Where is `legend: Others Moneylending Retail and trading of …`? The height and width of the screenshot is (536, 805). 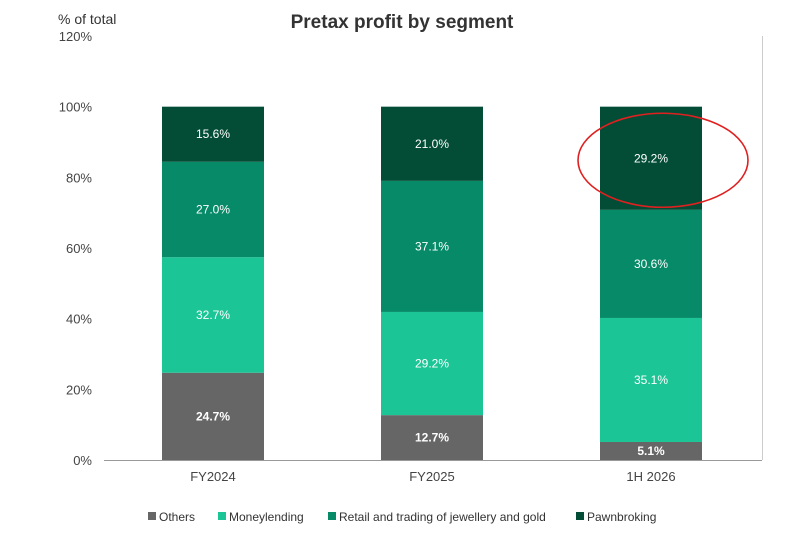 legend: Others Moneylending Retail and trading of … is located at coordinates (402, 517).